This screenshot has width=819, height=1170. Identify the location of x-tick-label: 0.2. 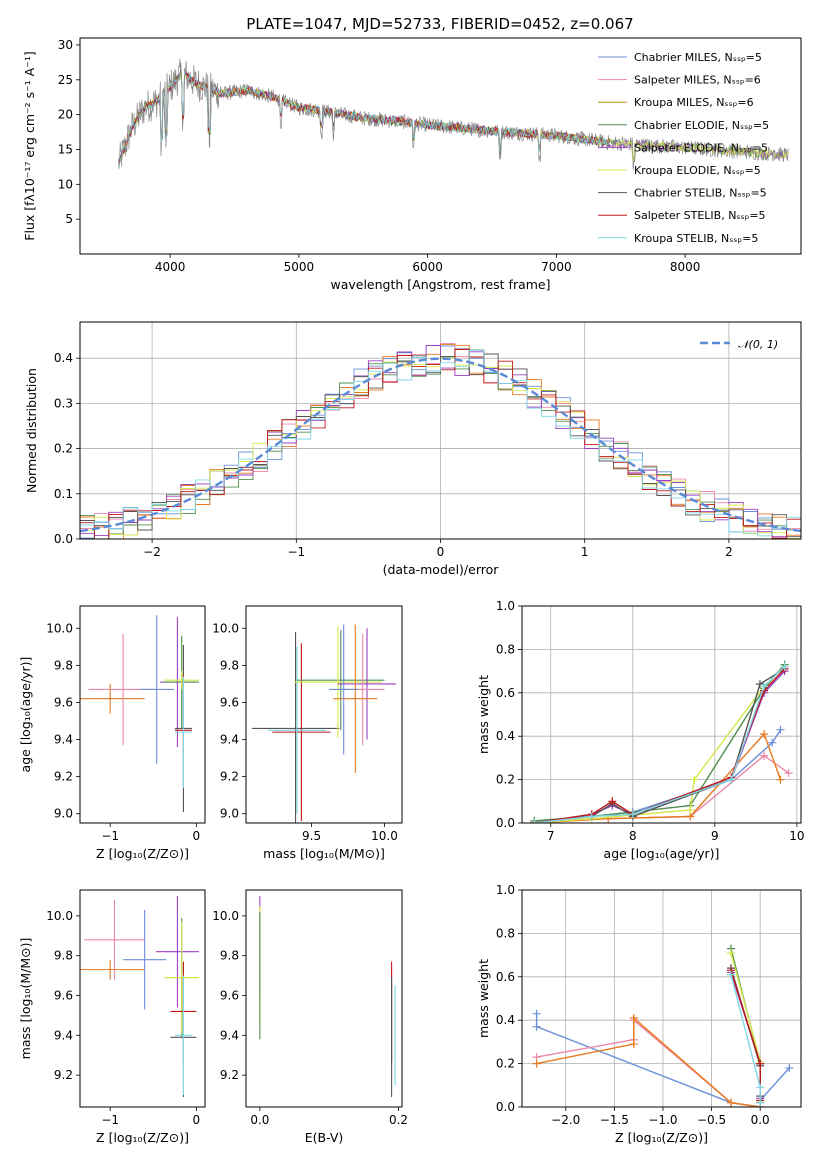
(398, 1120).